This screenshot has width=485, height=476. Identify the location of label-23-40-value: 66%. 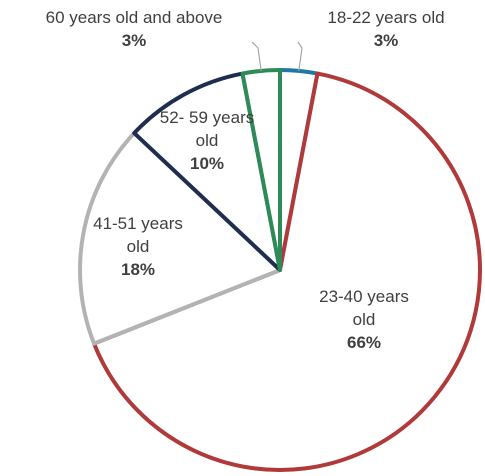
(364, 342).